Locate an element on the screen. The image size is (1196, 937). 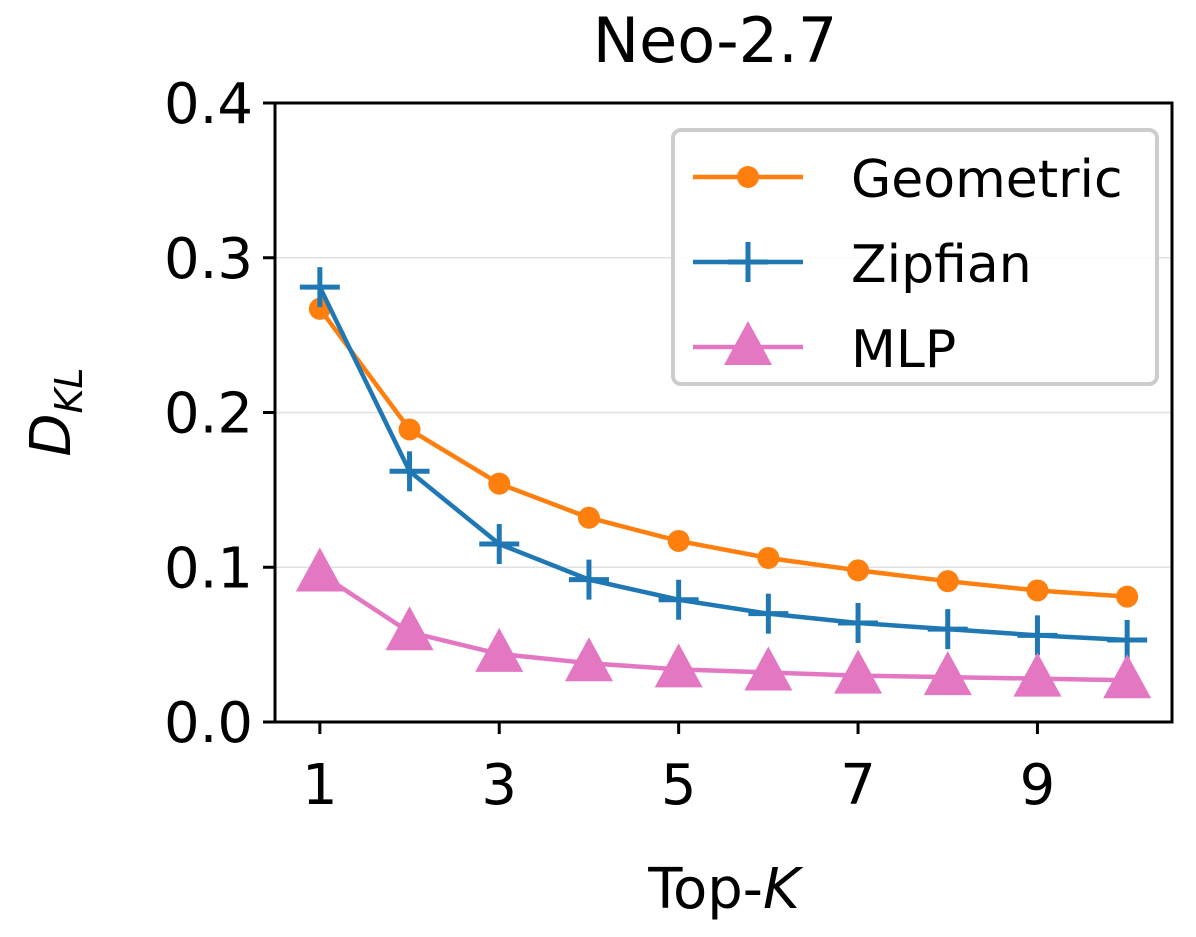
legend-label-mlp: MLP is located at coordinates (903, 350).